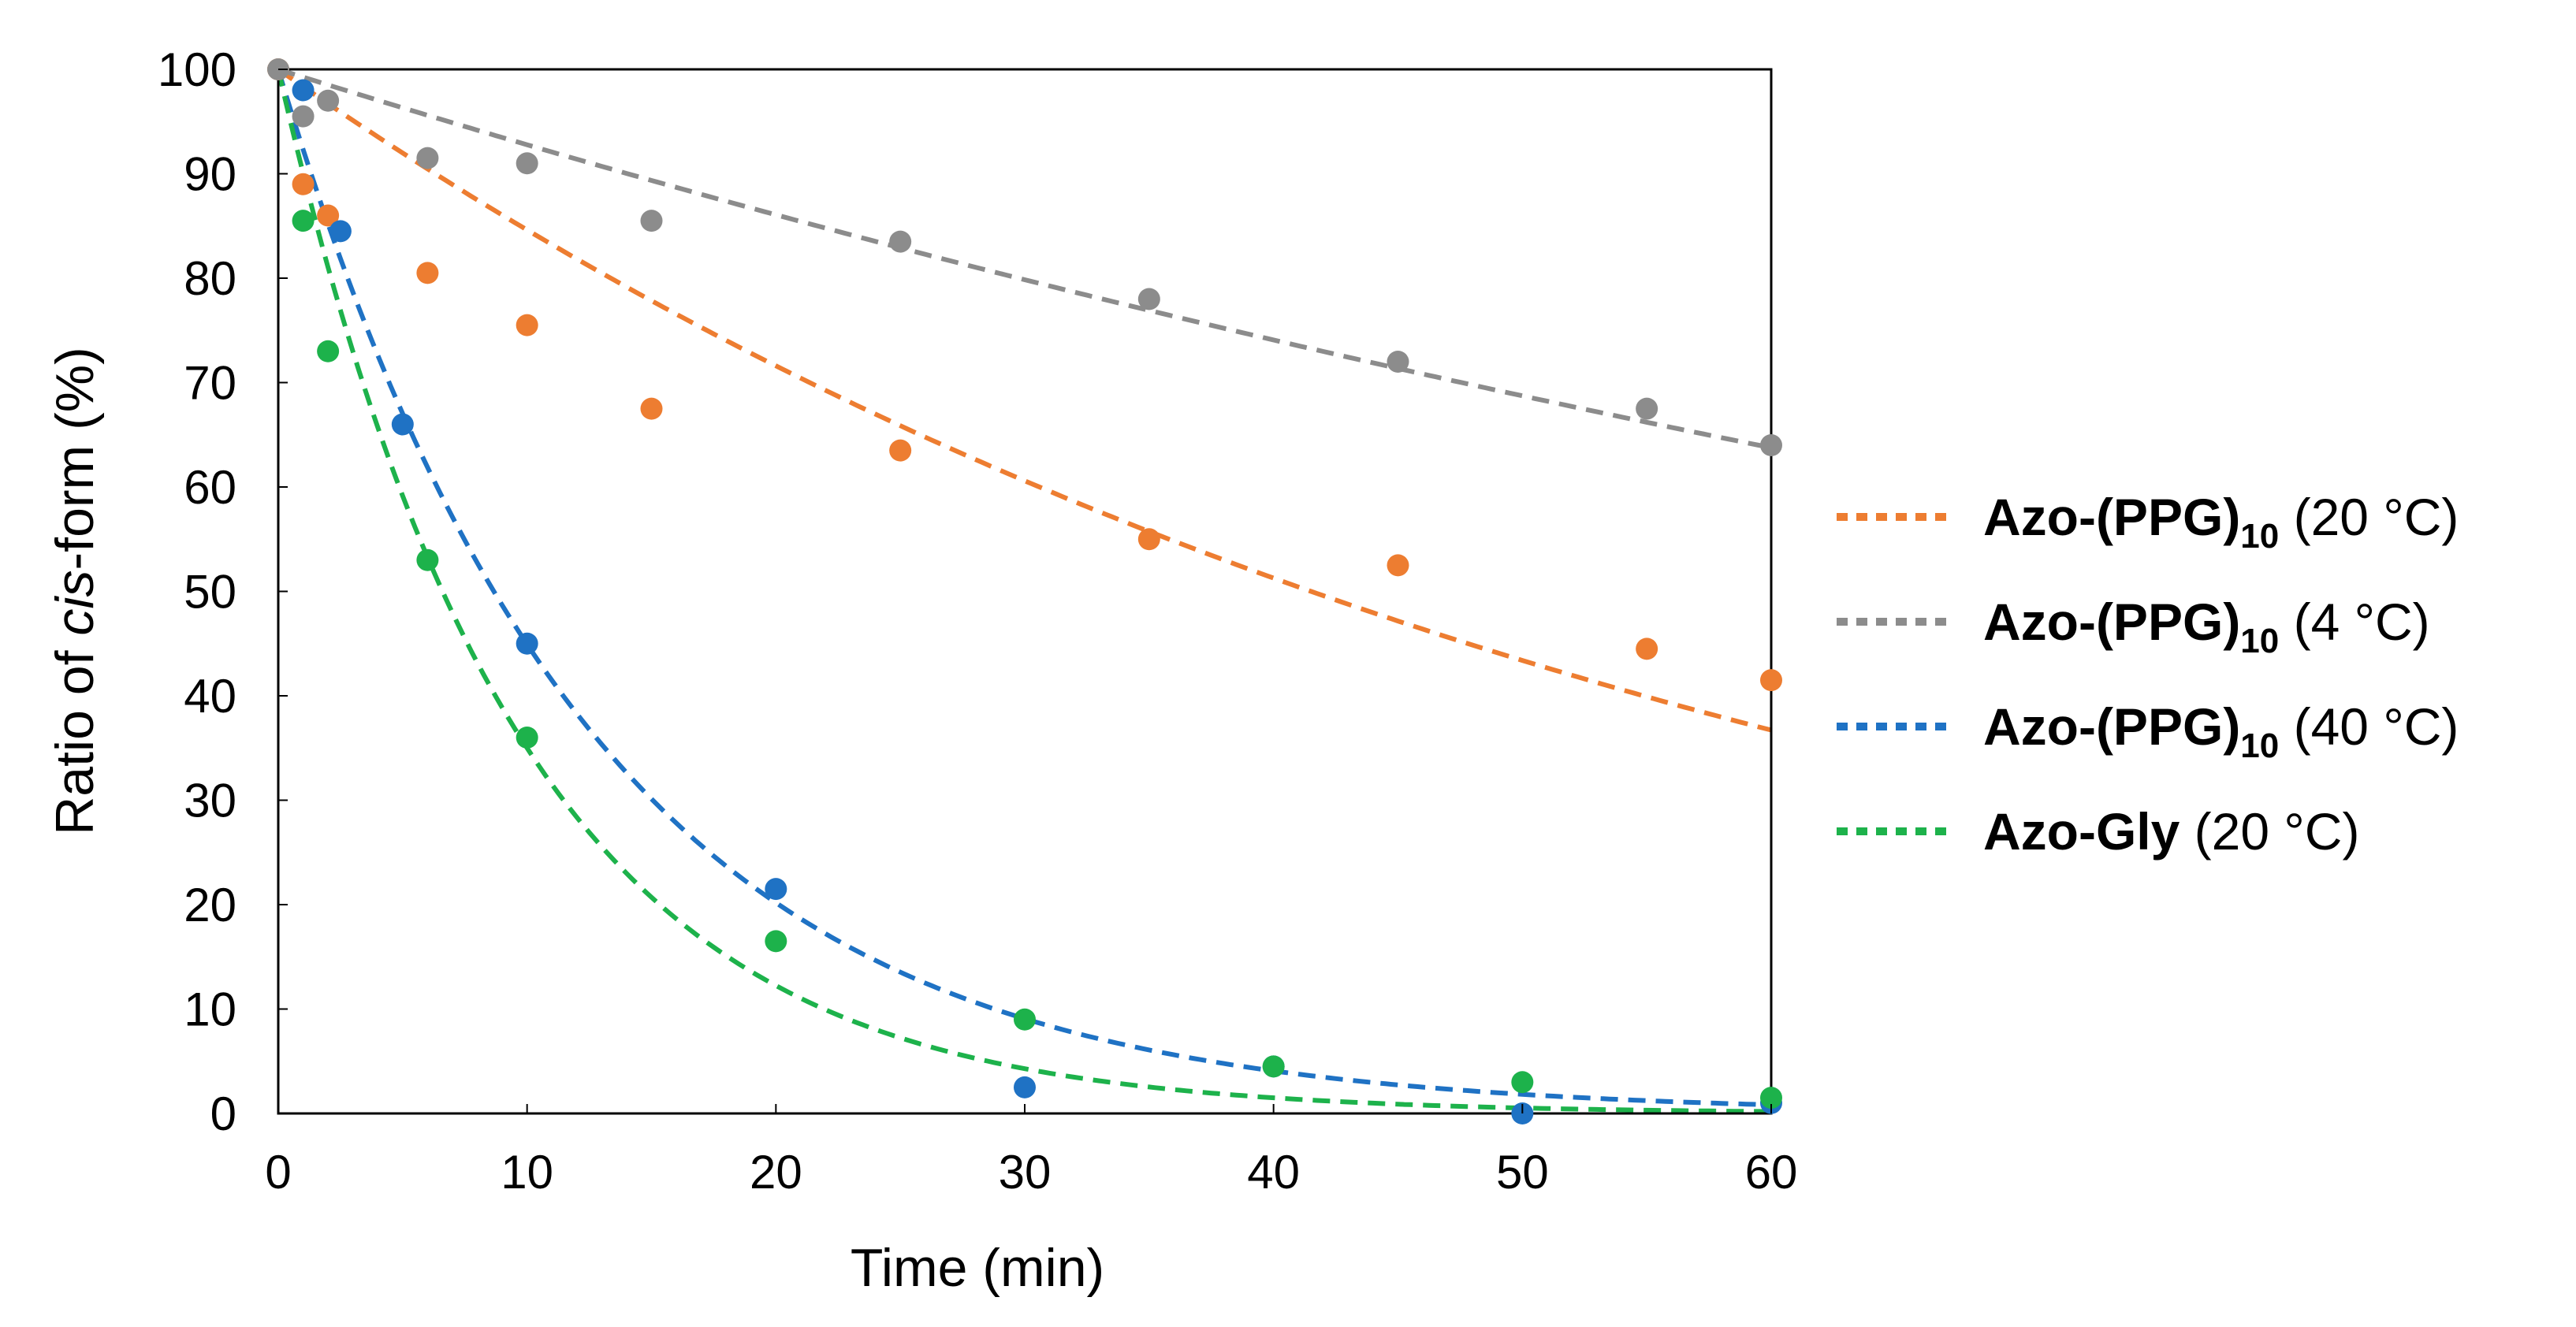  I want to click on legend-item: Azo-Gly (20 °C), so click(2098, 832).